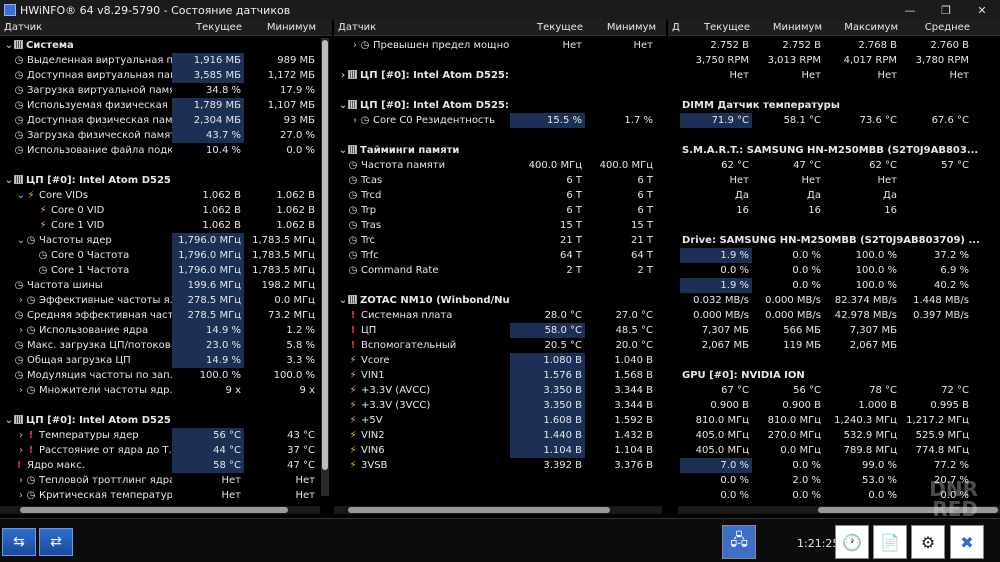 This screenshot has width=1000, height=562. I want to click on sensor-row: 1.9 % 0.0 % 100.0 % 40.2 %, so click(834, 285).